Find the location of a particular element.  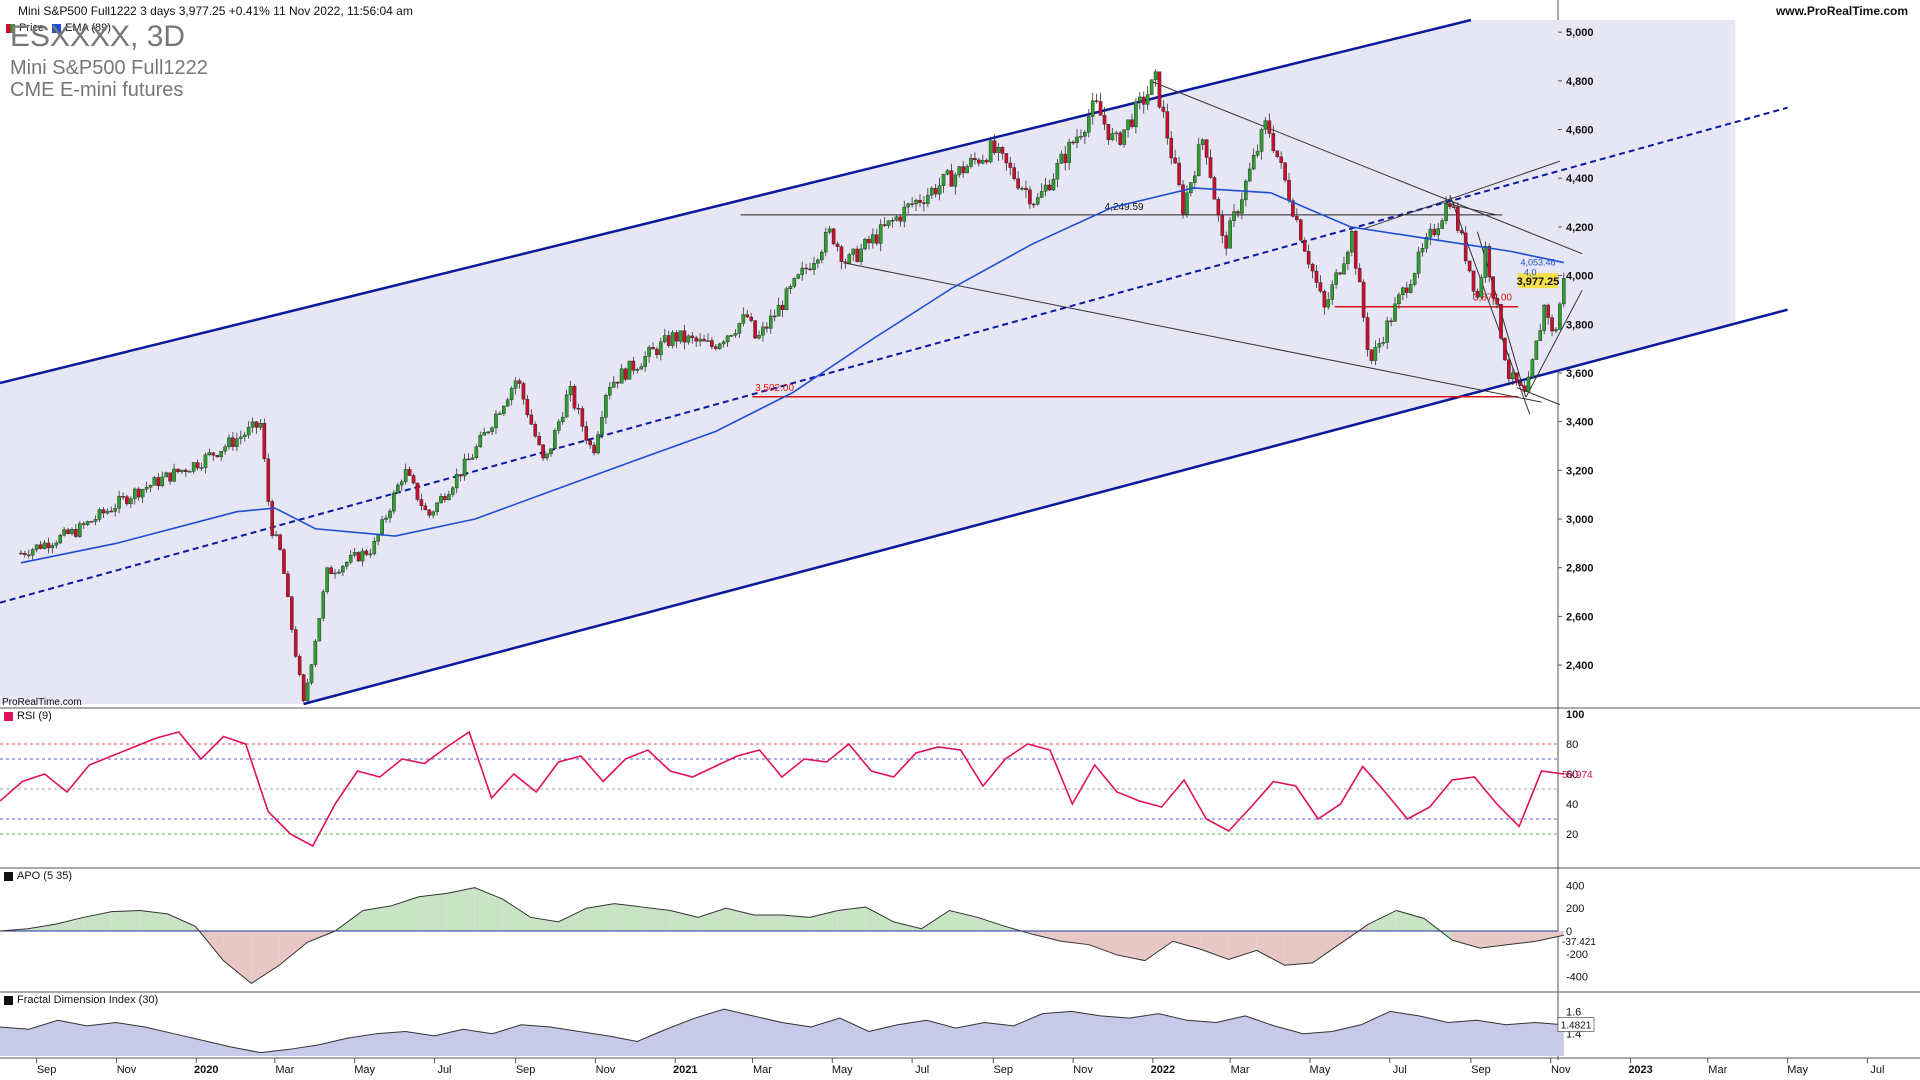

time-tick-label-15: Mar is located at coordinates (1240, 1070).